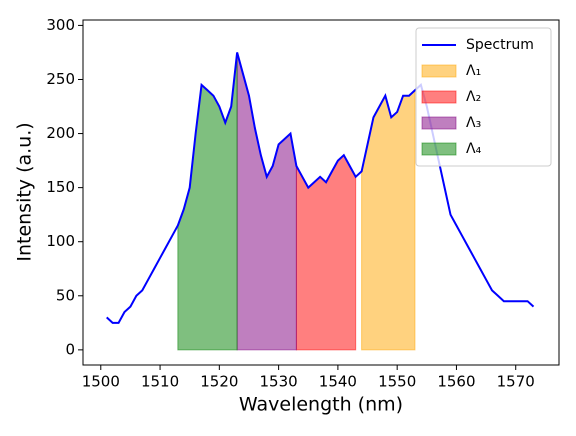 The height and width of the screenshot is (436, 576). What do you see at coordinates (474, 149) in the screenshot?
I see `legend-label: Λ₄` at bounding box center [474, 149].